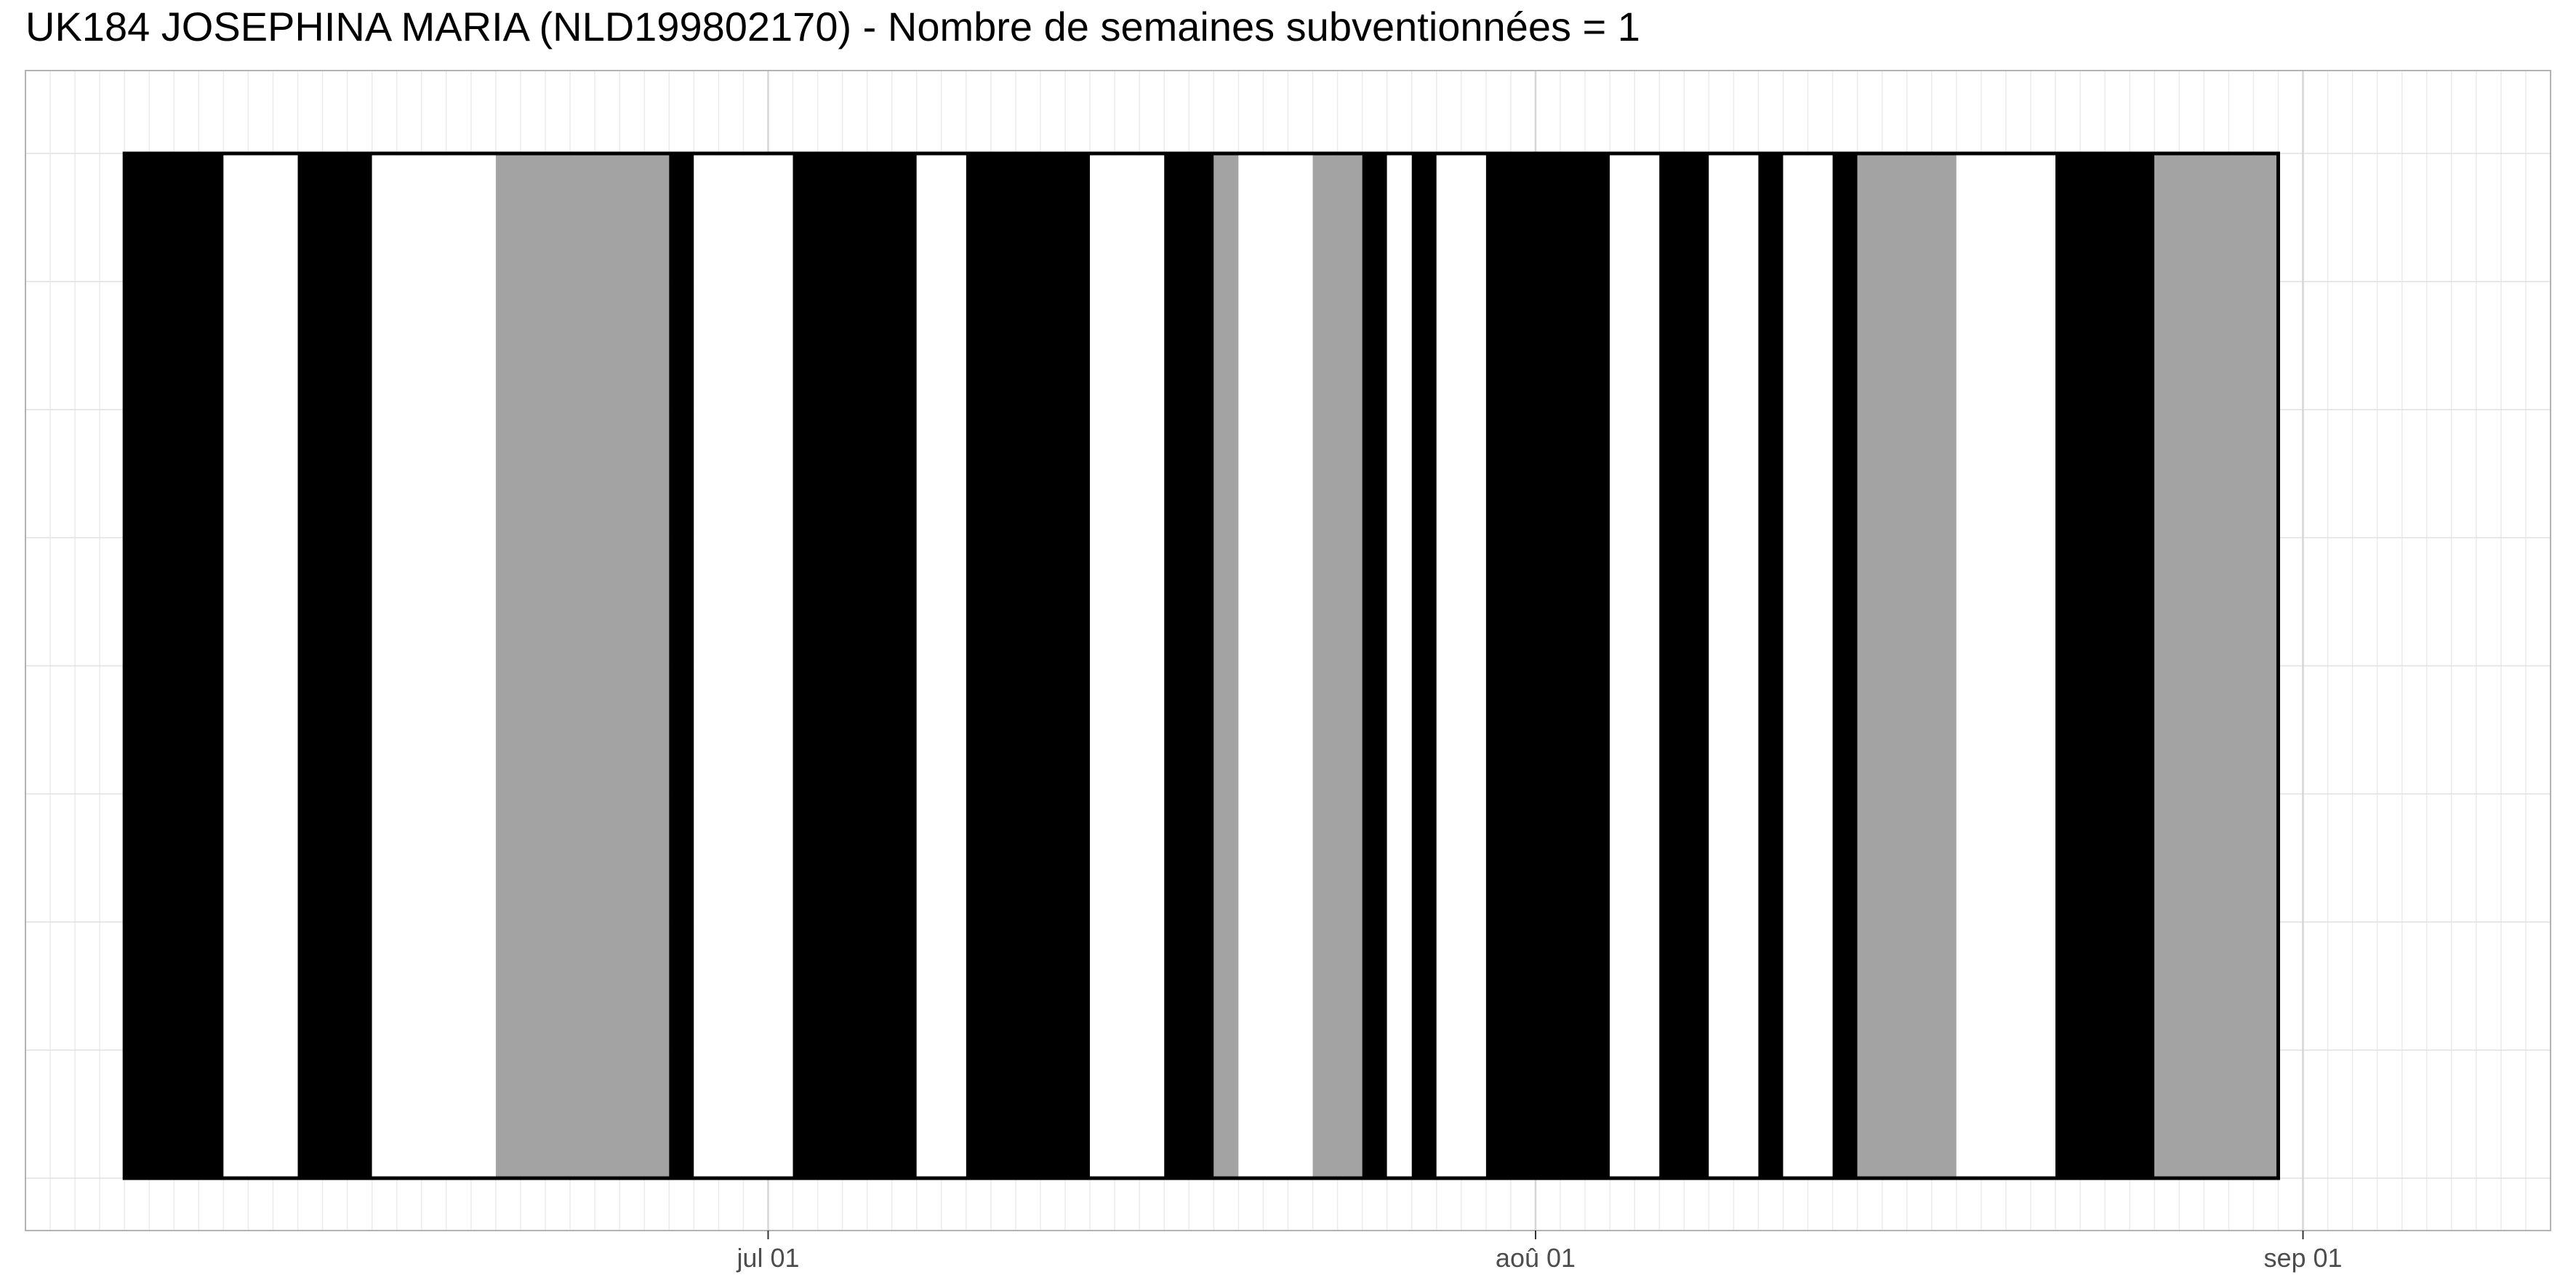 This screenshot has height=1288, width=2576. Describe the element at coordinates (767, 1258) in the screenshot. I see `x-tick-label: jul 01` at that location.